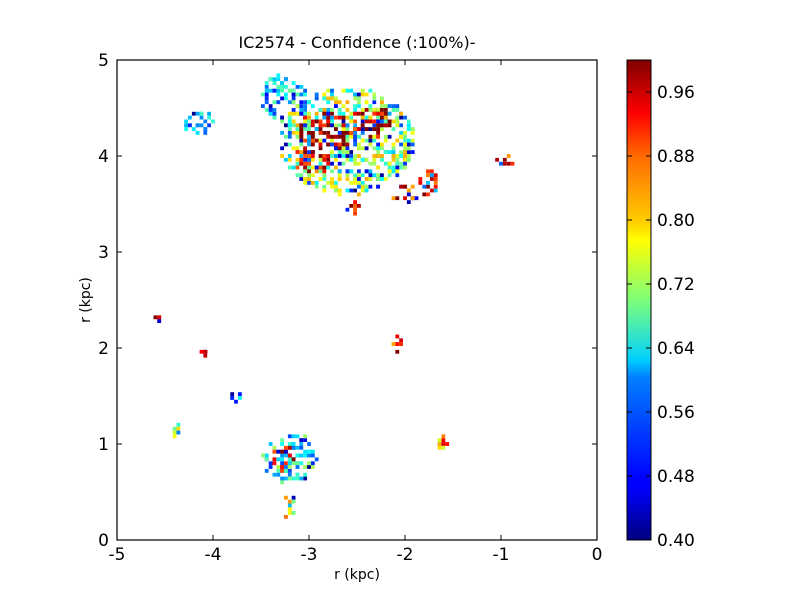 This screenshot has height=600, width=800. What do you see at coordinates (676, 157) in the screenshot?
I see `colorbar-tick-label: 0.88` at bounding box center [676, 157].